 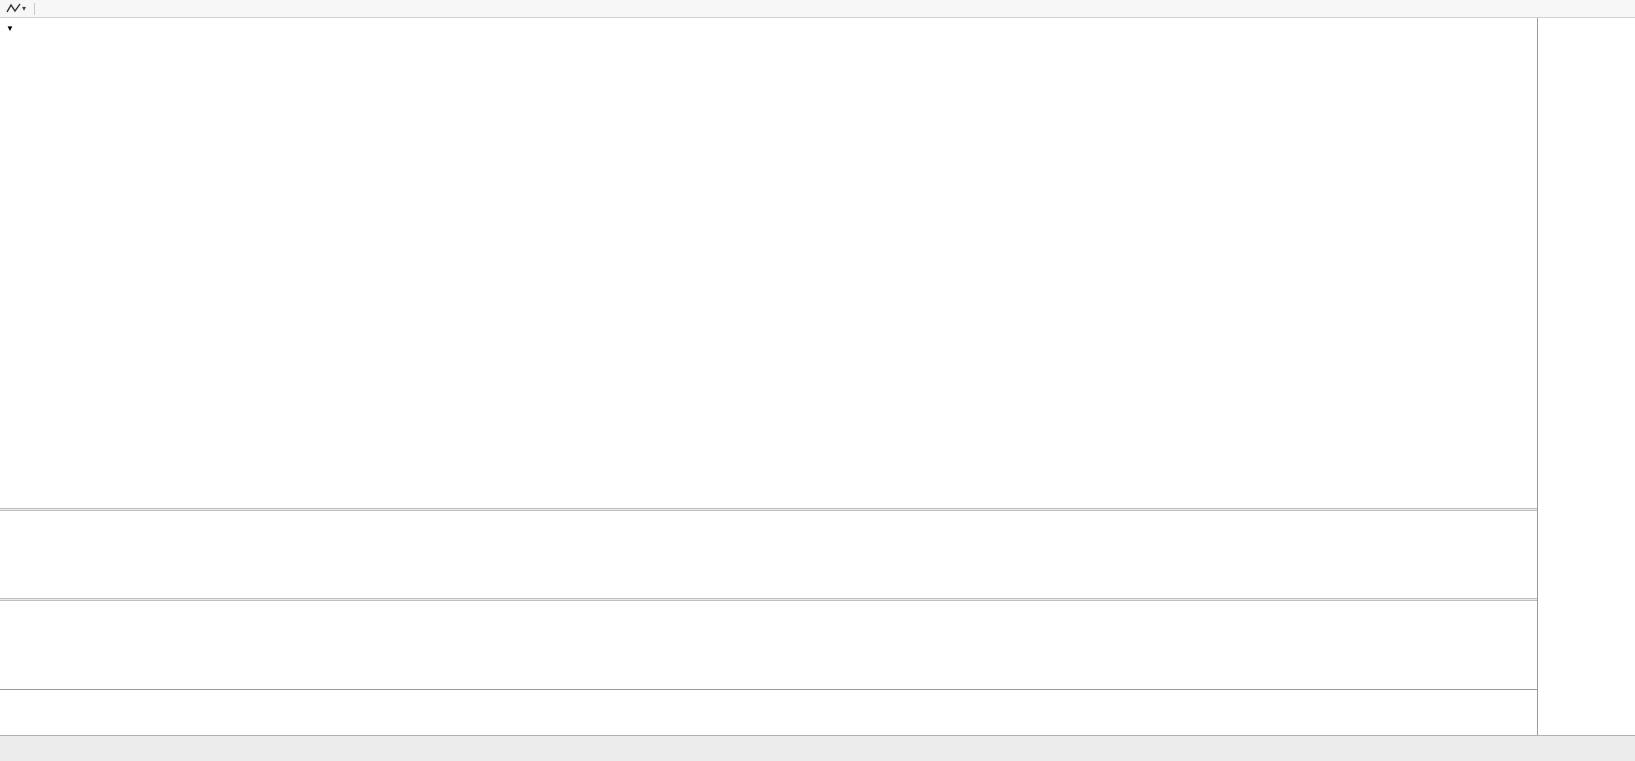 I want to click on rsi-panel, so click(x=768, y=554).